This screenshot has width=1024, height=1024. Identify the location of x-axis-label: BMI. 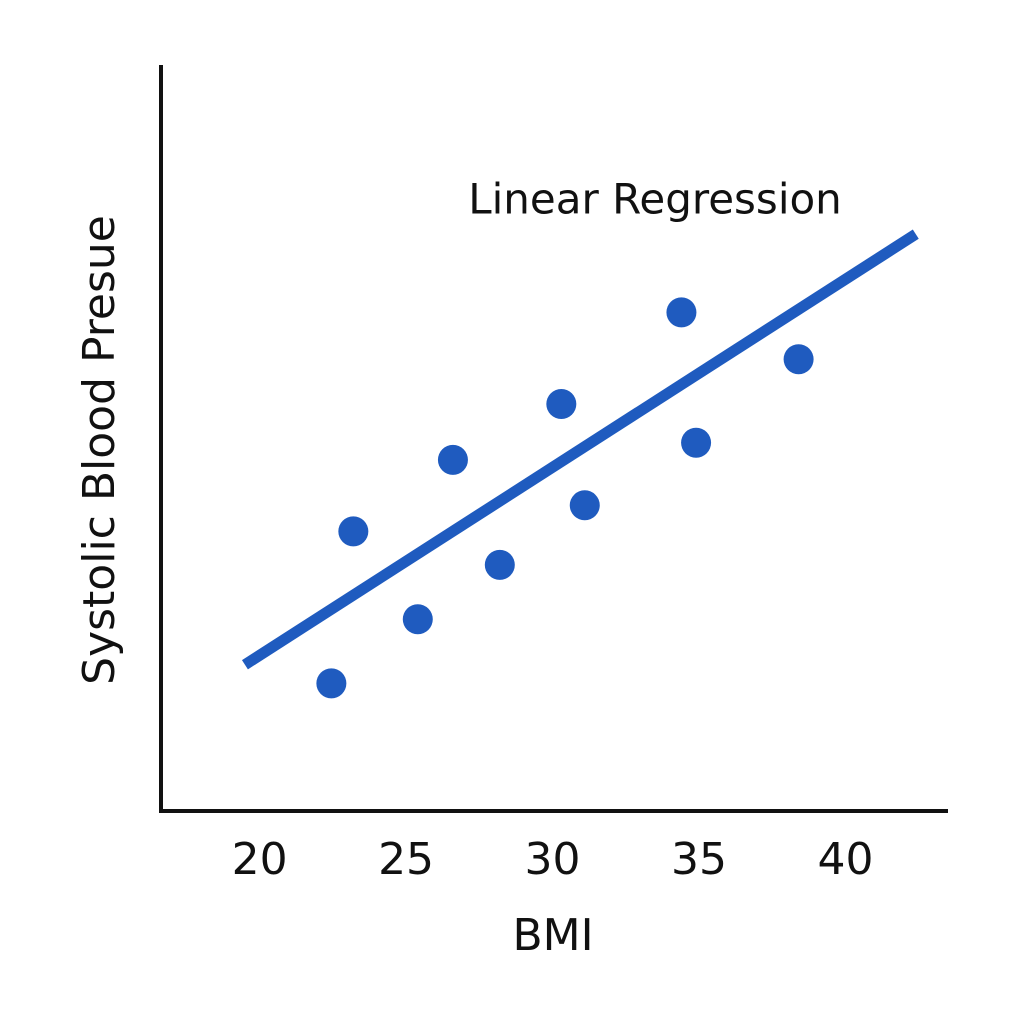
(552, 935).